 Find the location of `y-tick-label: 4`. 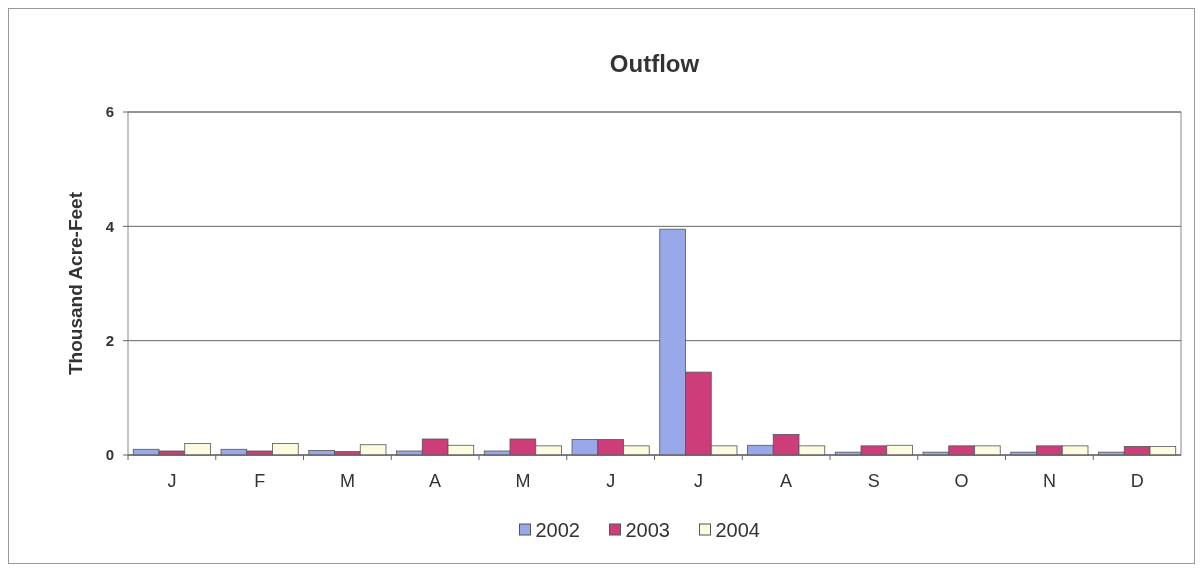

y-tick-label: 4 is located at coordinates (110, 226).